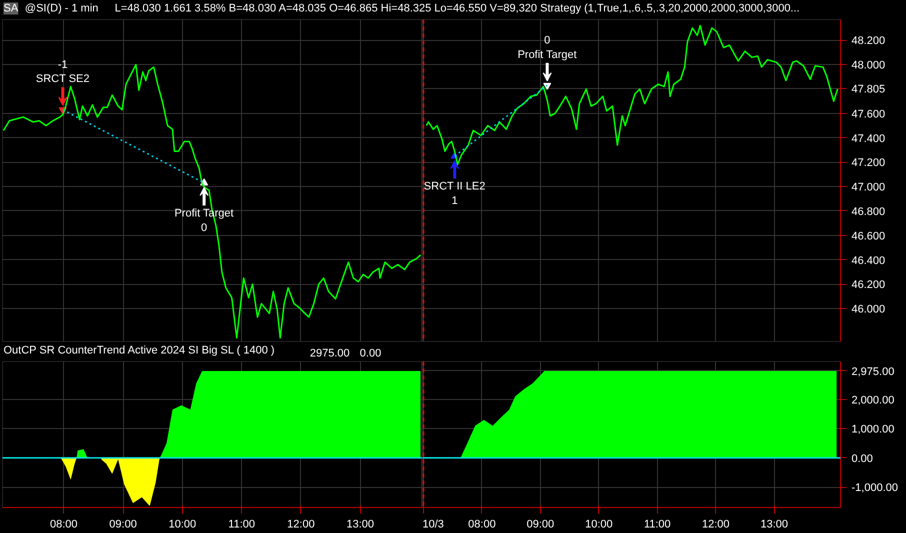 Image resolution: width=906 pixels, height=533 pixels. I want to click on y-tick-label: 48.000, so click(869, 66).